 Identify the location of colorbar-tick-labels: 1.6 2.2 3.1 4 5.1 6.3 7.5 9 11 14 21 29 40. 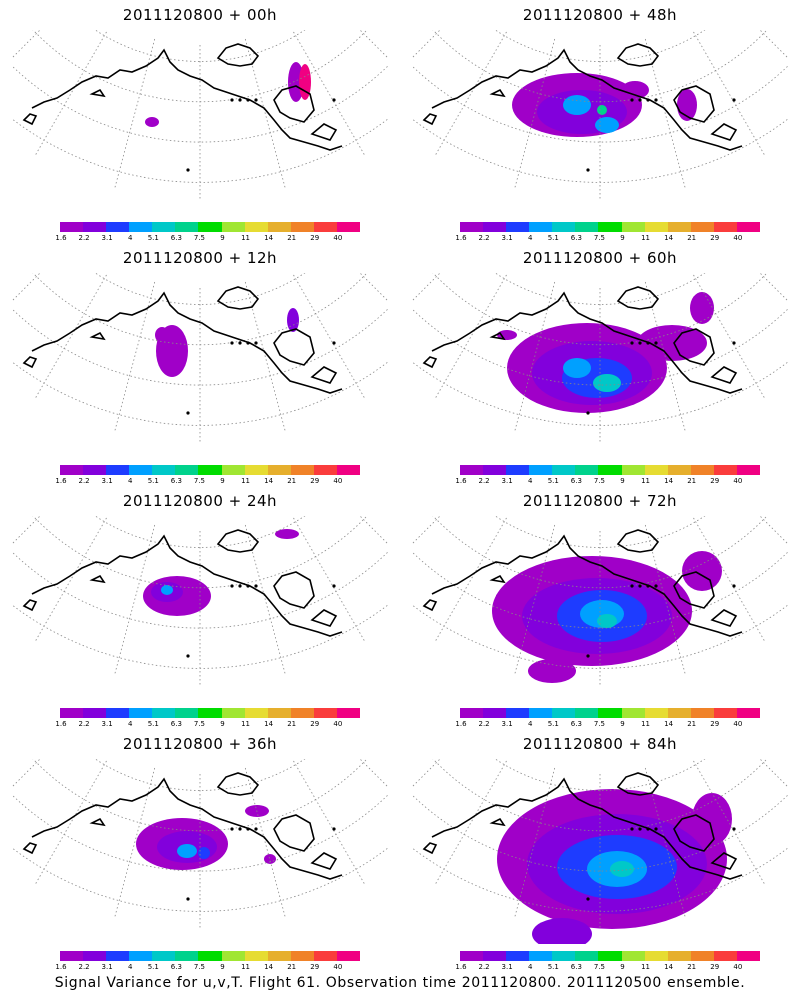
(215, 725).